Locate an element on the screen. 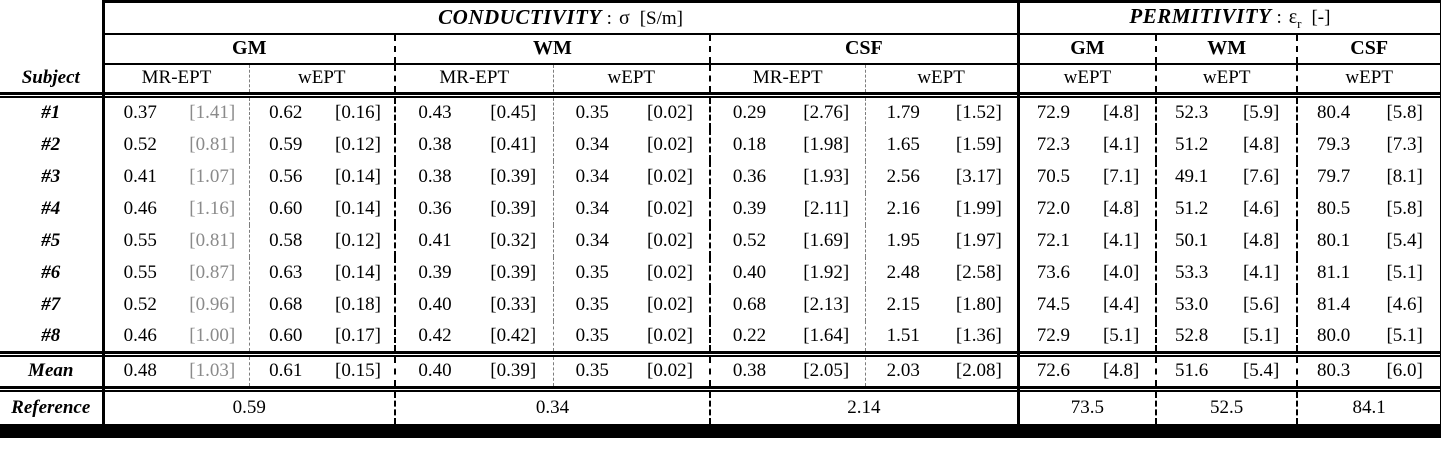  std-cell: [0.12] is located at coordinates (358, 144).